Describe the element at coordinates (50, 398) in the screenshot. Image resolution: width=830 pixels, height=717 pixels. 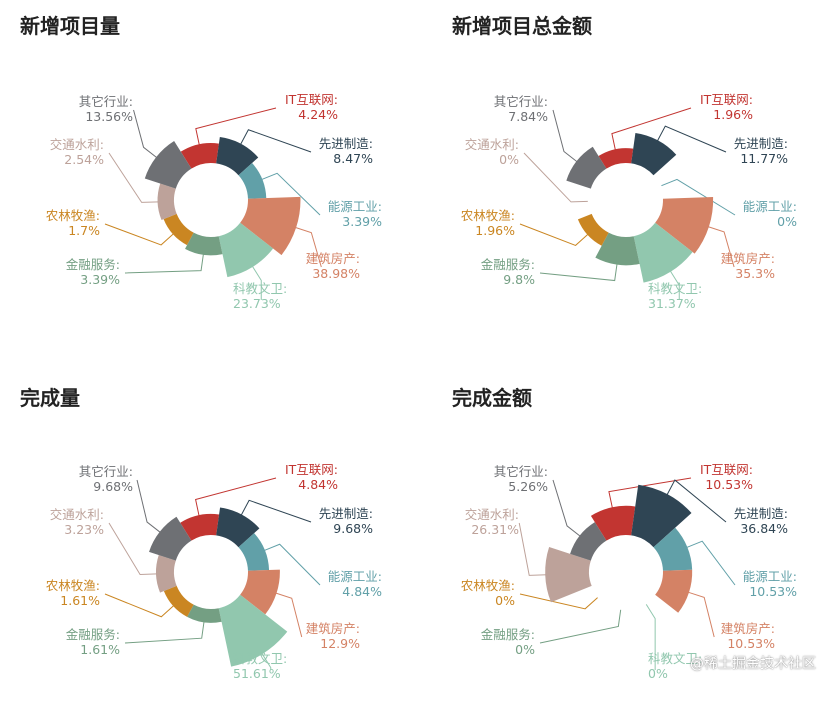
I see `chart-title: 完成量` at that location.